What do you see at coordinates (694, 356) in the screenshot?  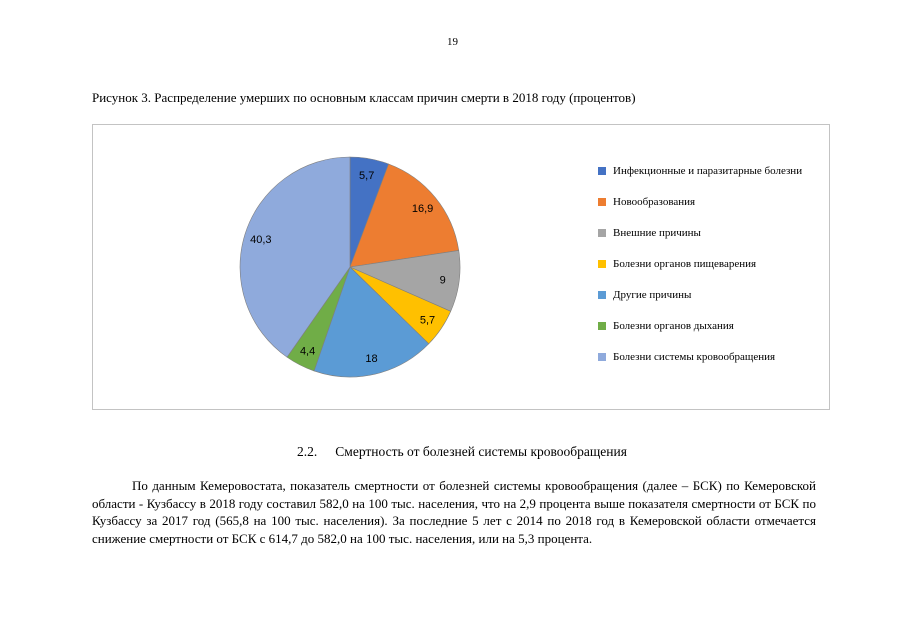 I see `legend-label-6: Болезни системы кровообращения` at bounding box center [694, 356].